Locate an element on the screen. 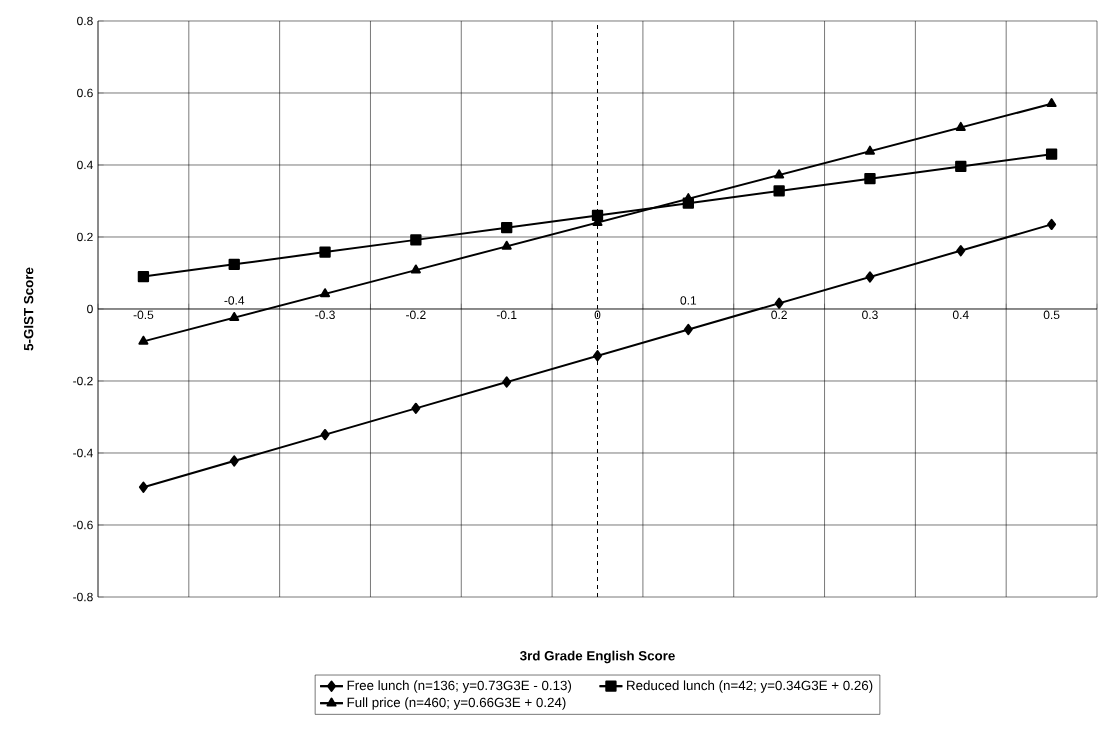  y-tick-label: 0.4 is located at coordinates (85, 165).